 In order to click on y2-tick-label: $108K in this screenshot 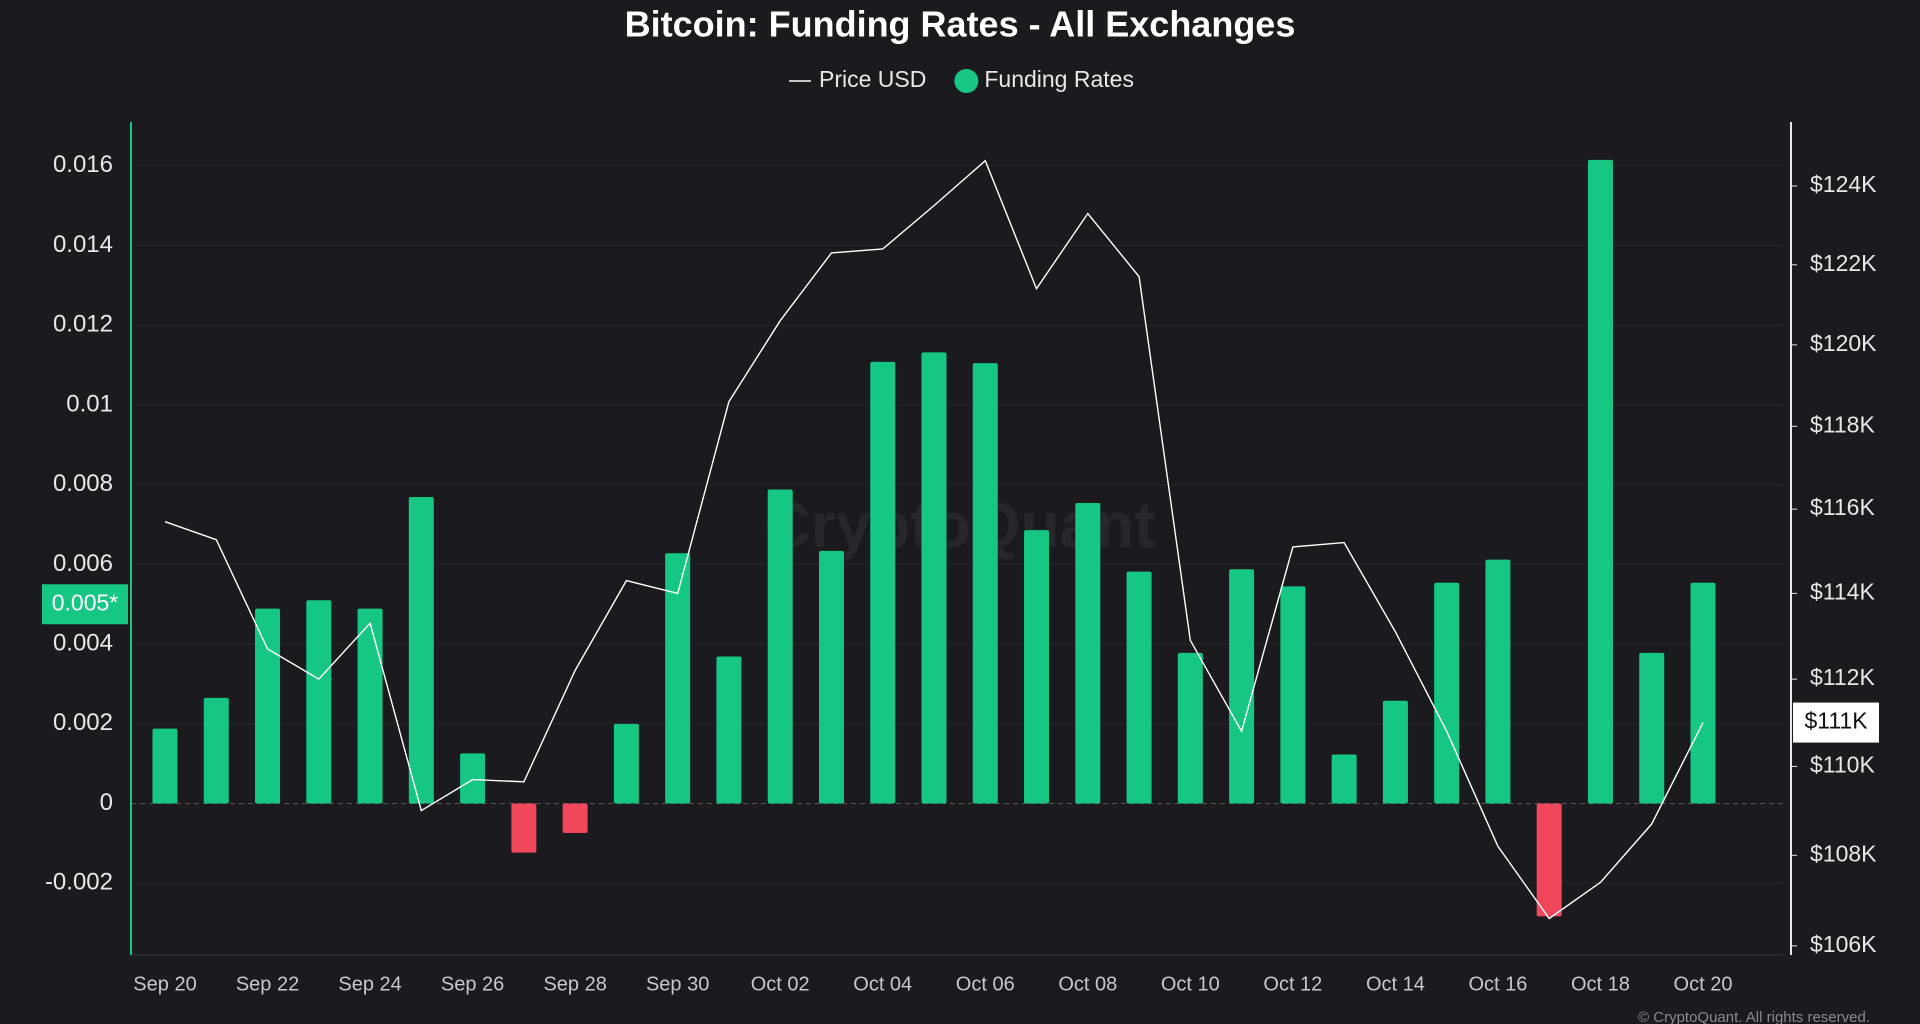, I will do `click(1843, 853)`.